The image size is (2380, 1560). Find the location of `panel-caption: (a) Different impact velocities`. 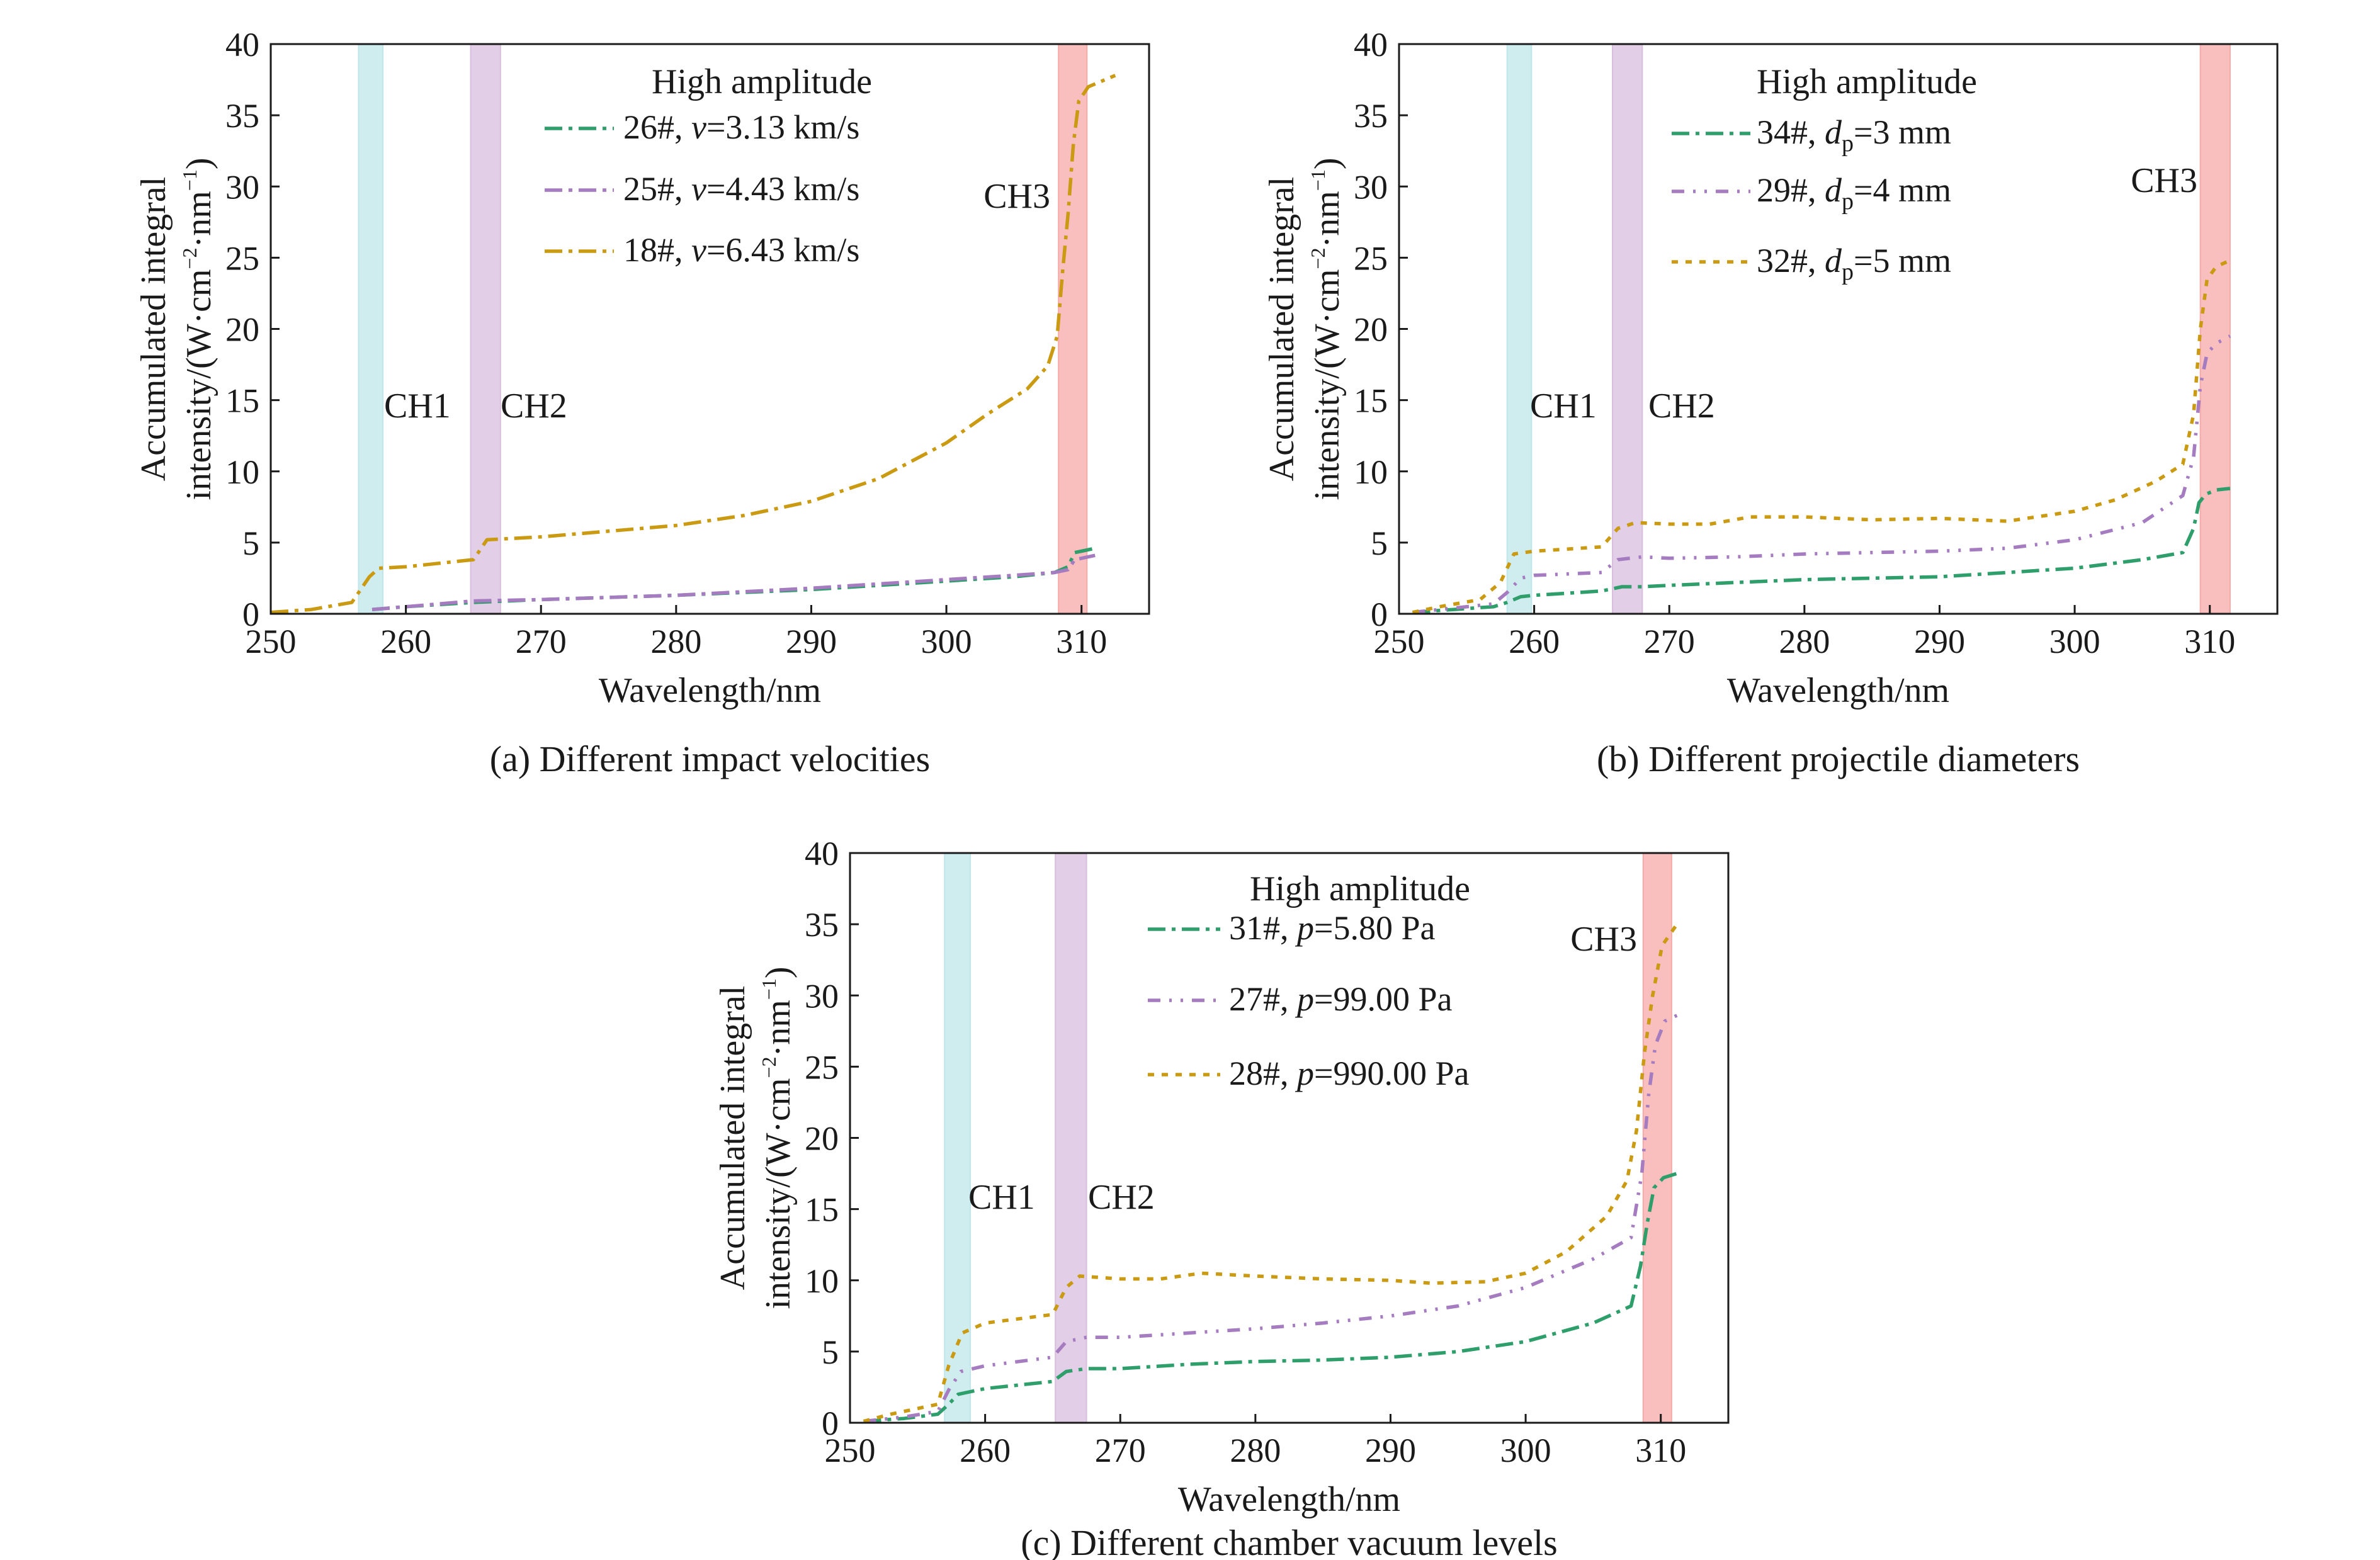

panel-caption: (a) Different impact velocities is located at coordinates (710, 758).